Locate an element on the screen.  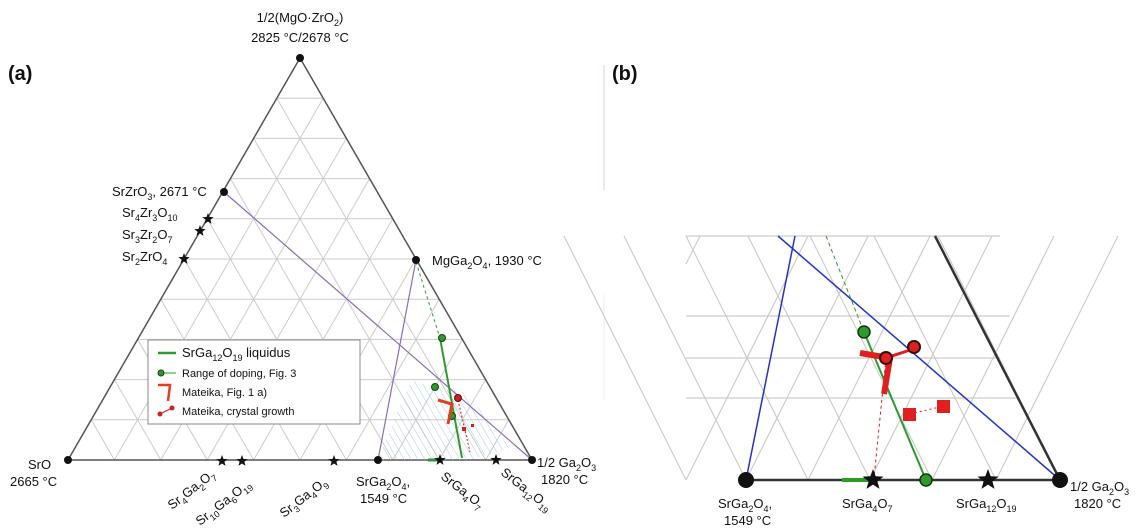
ga2o3-point-b is located at coordinates (1060, 480).